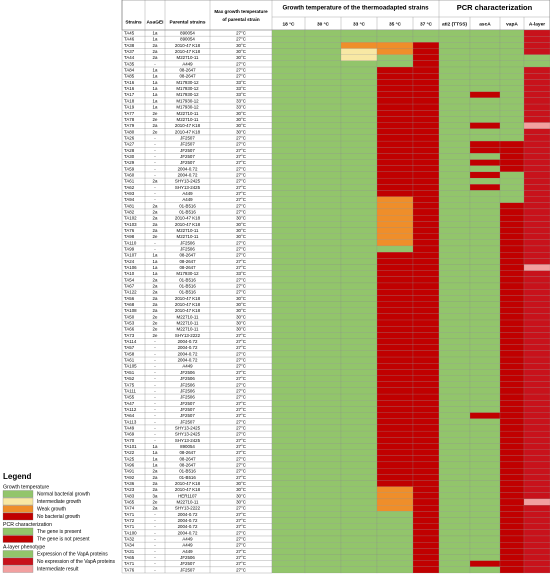 This screenshot has width=550, height=583. Describe the element at coordinates (130, 224) in the screenshot. I see `cell-text: TA103` at that location.